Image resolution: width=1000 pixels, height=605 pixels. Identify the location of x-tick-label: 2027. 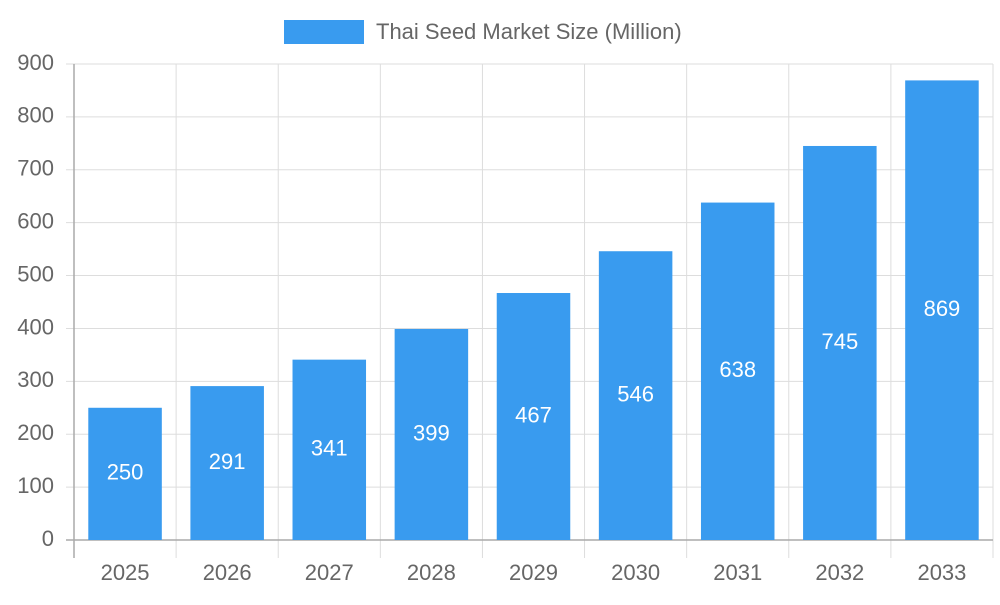
(329, 572).